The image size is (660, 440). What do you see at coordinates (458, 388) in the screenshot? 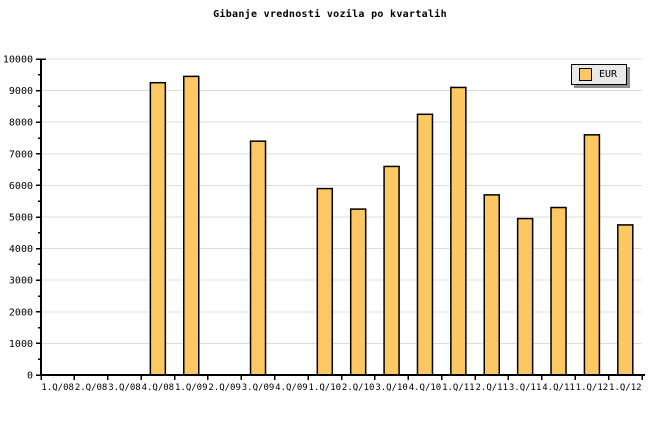
I see `x-tick-label-12: 1.Q/11` at bounding box center [458, 388].